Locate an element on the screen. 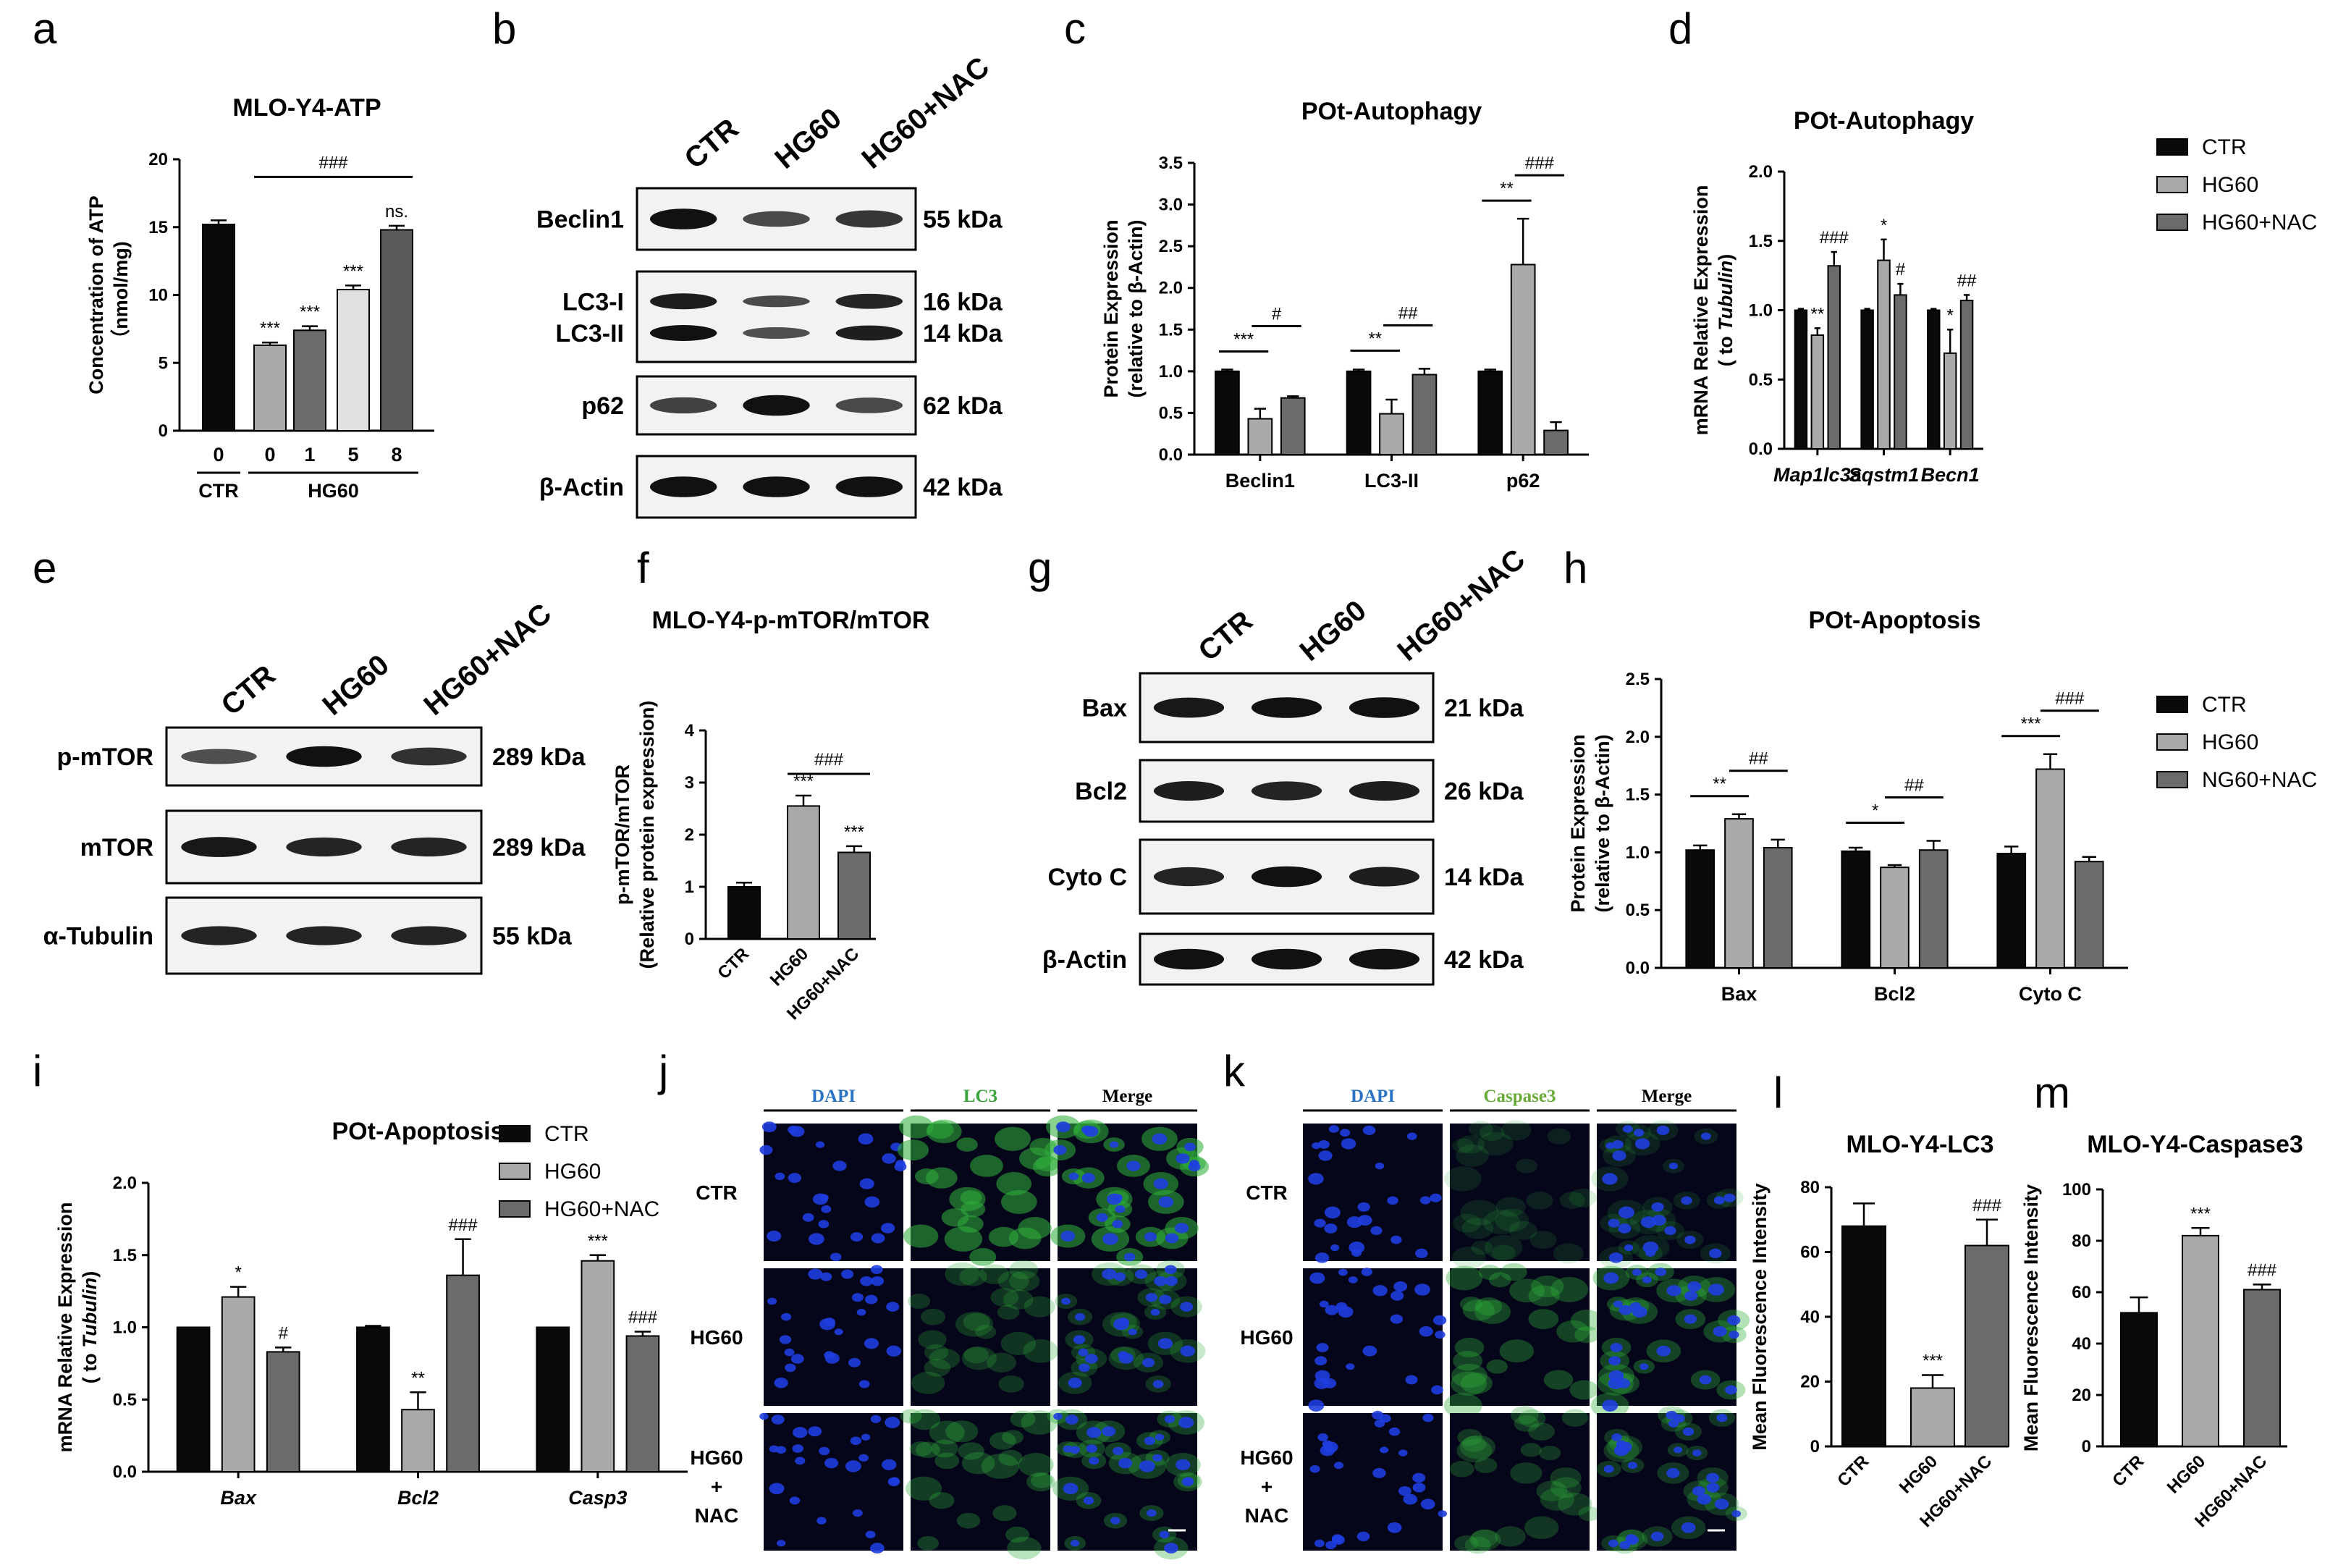 The height and width of the screenshot is (1568, 2338). condition-label: HG60 is located at coordinates (716, 1457).